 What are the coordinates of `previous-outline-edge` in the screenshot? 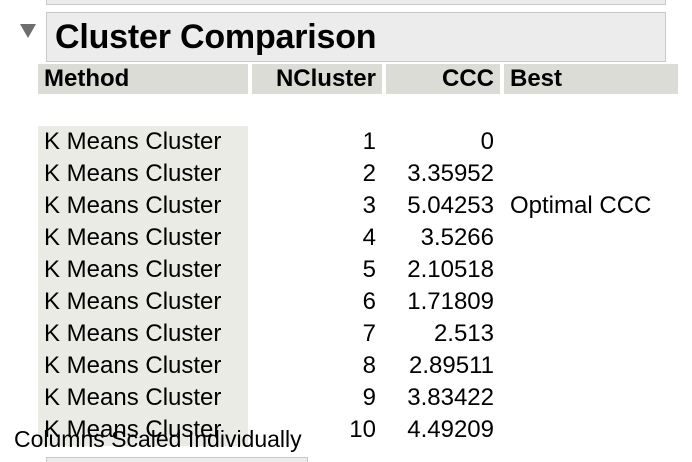 It's located at (356, 2).